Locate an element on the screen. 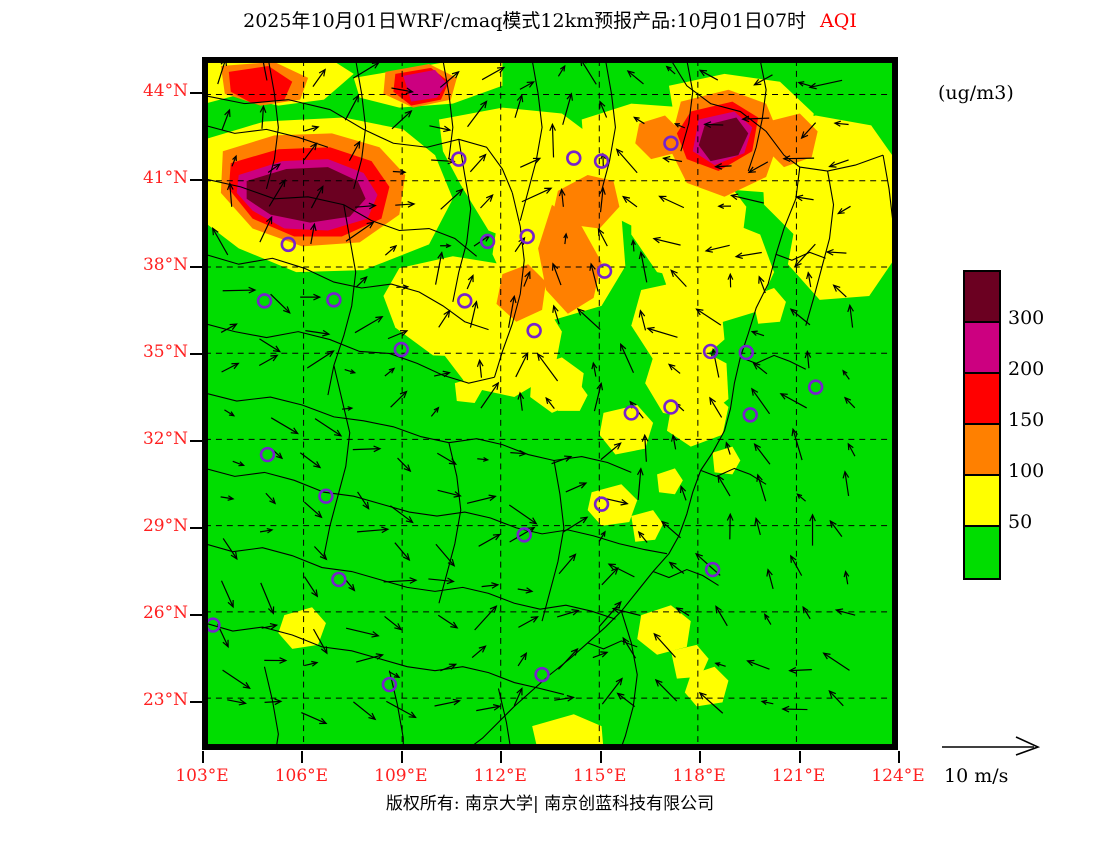 This screenshot has width=1100, height=850. aqi-colorbar is located at coordinates (982, 425).